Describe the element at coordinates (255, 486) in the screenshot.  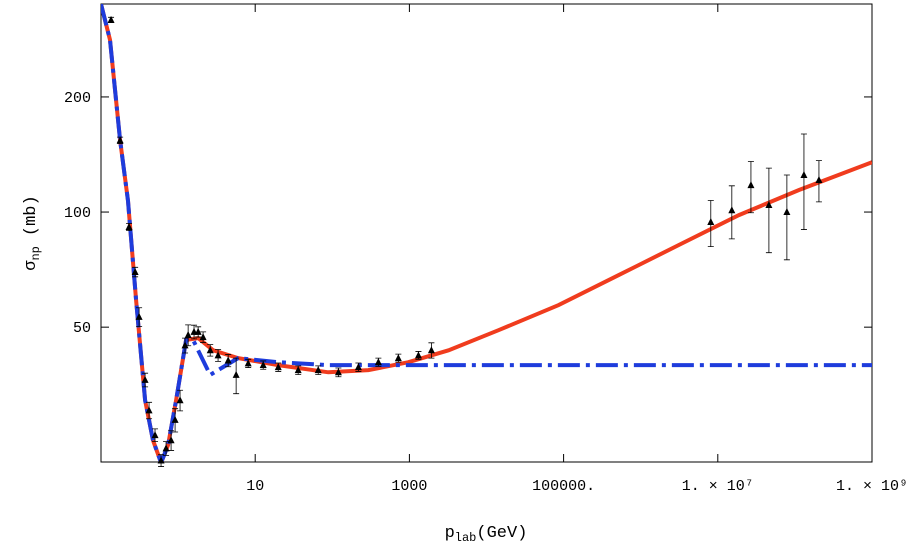
I see `x-tick-label: 10` at that location.